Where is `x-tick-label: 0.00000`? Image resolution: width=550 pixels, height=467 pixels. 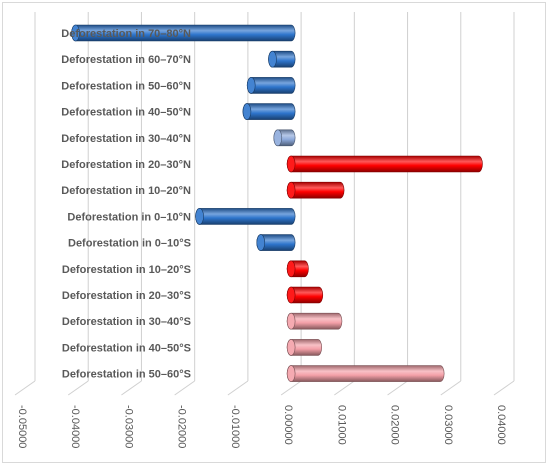 x-tick-label: 0.00000 is located at coordinates (288, 425).